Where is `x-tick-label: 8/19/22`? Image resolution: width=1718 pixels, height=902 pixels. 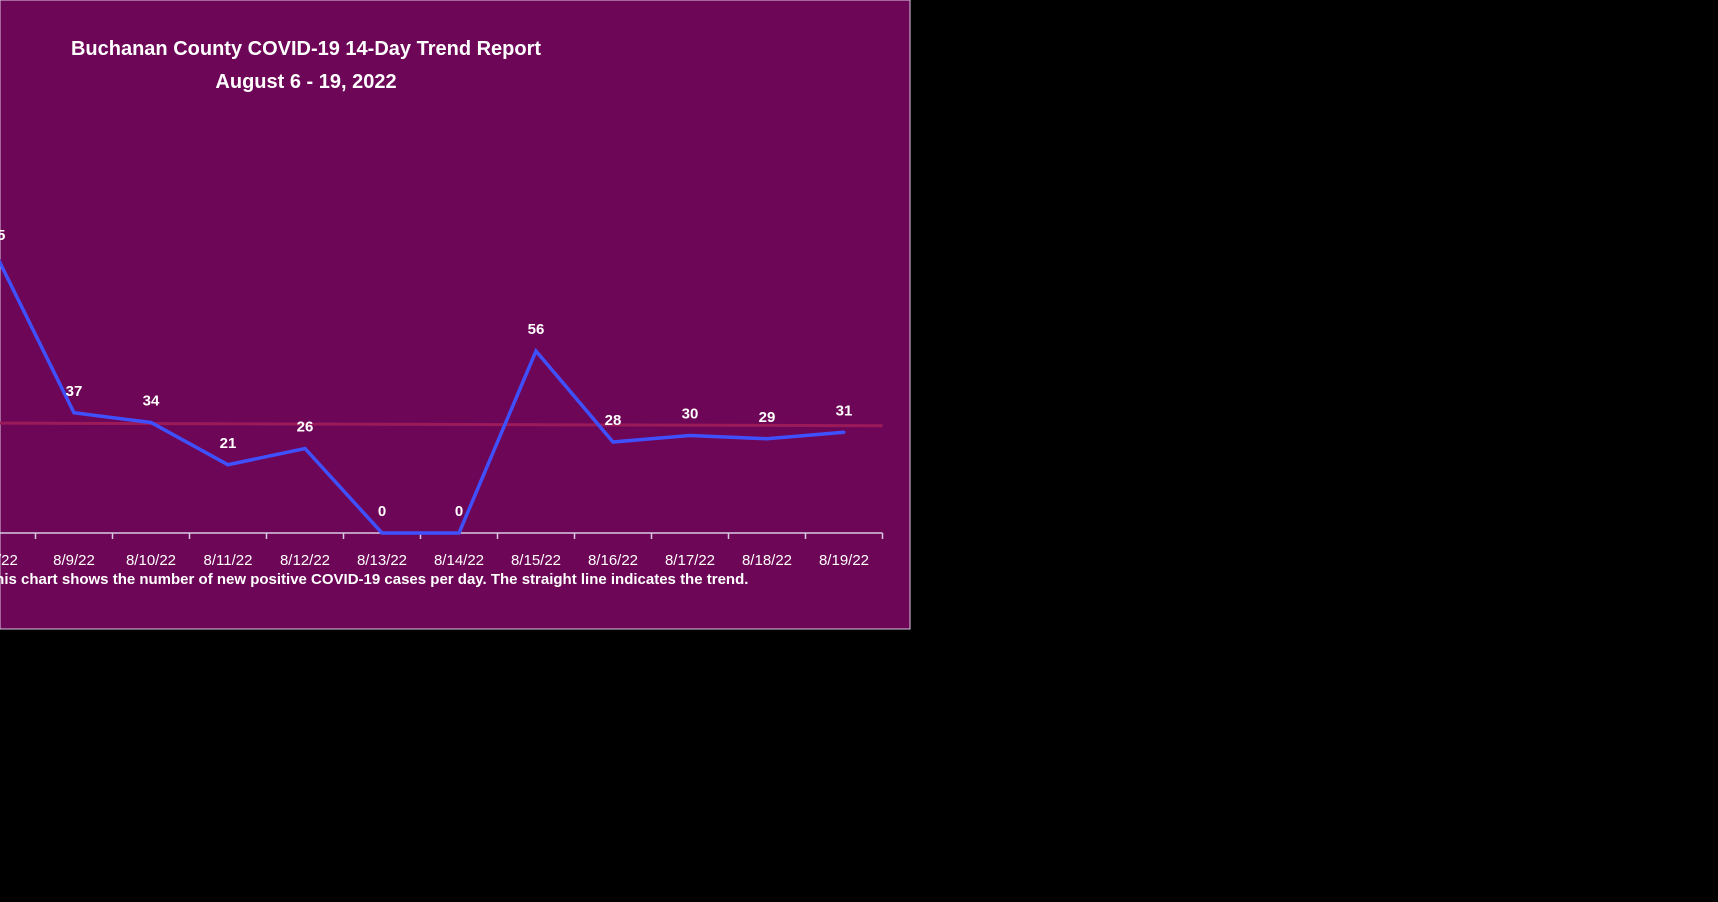 x-tick-label: 8/19/22 is located at coordinates (844, 560).